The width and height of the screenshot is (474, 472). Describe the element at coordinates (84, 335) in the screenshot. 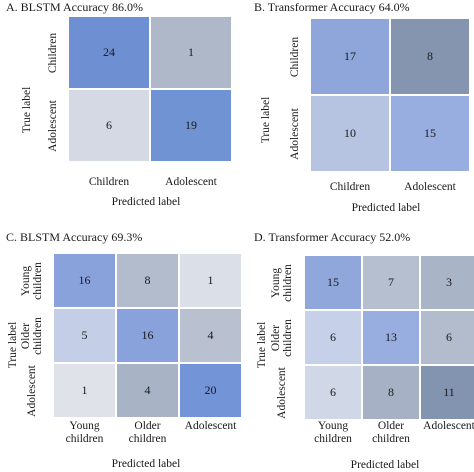

I see `heatmap-cell: 5` at that location.